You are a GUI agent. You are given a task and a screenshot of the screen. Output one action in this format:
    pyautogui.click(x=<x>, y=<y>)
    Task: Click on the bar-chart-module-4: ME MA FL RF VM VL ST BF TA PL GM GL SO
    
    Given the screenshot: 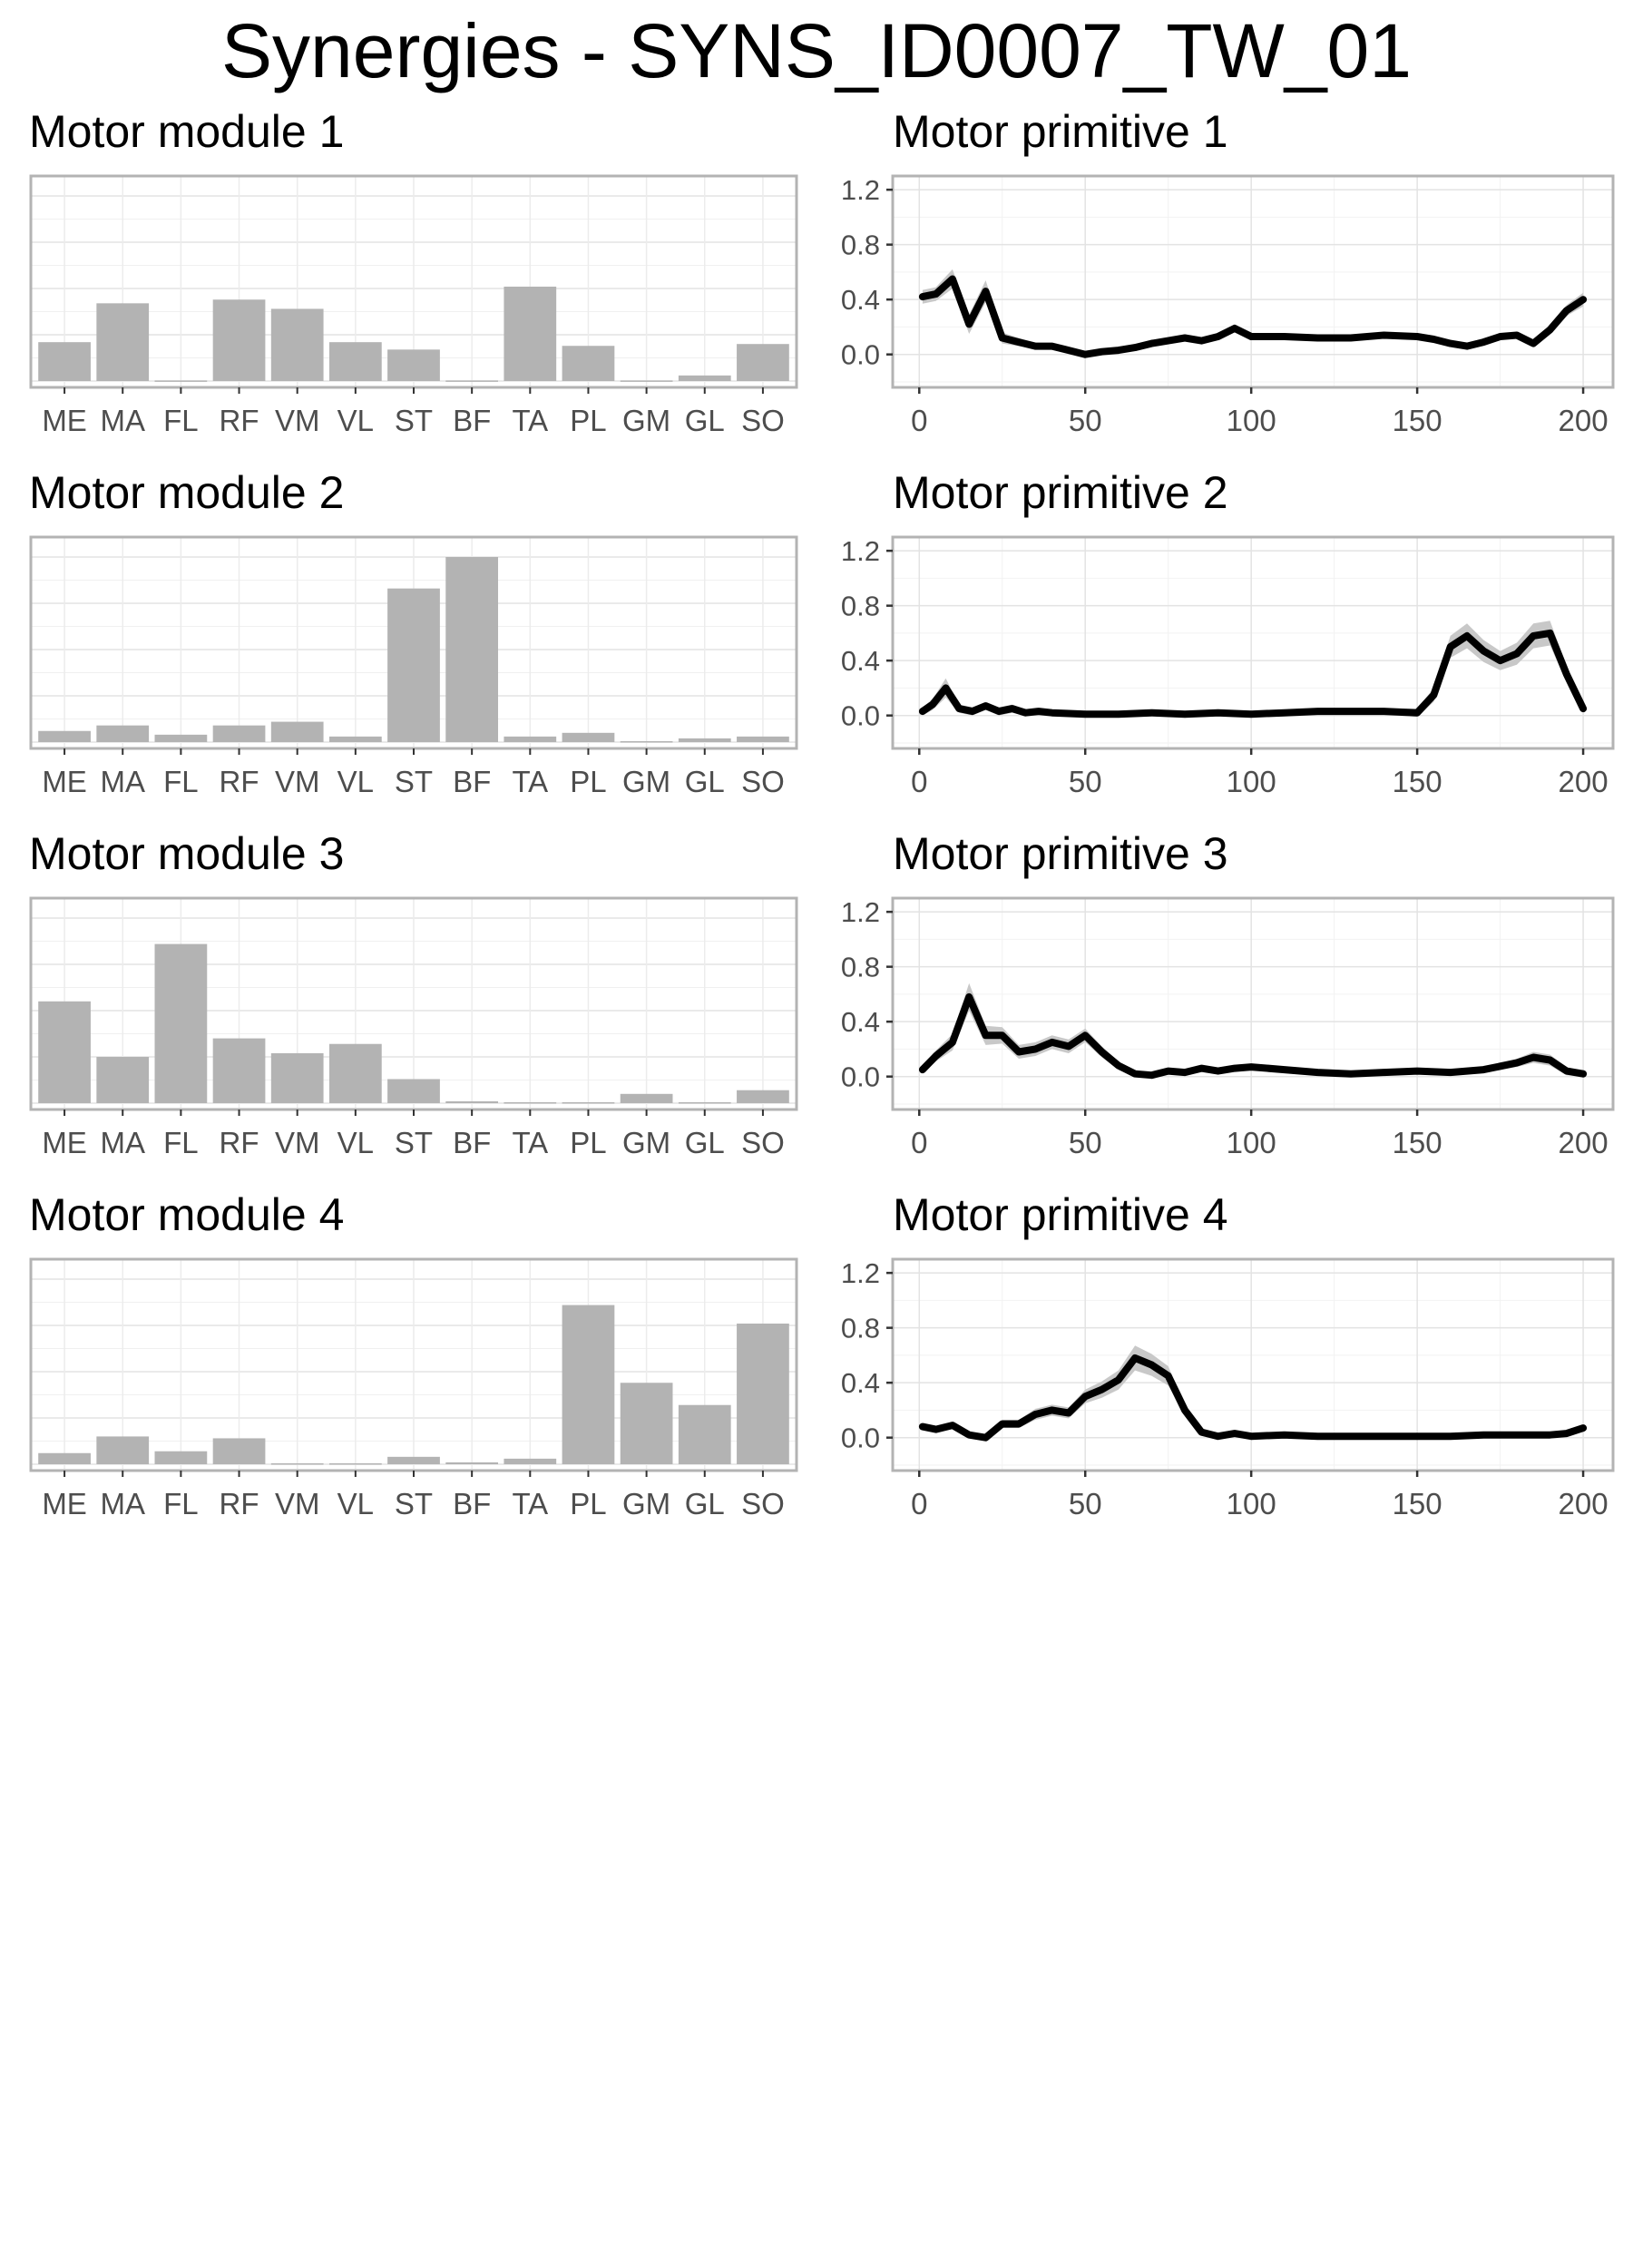 What is the action you would take?
    pyautogui.click(x=413, y=1388)
    